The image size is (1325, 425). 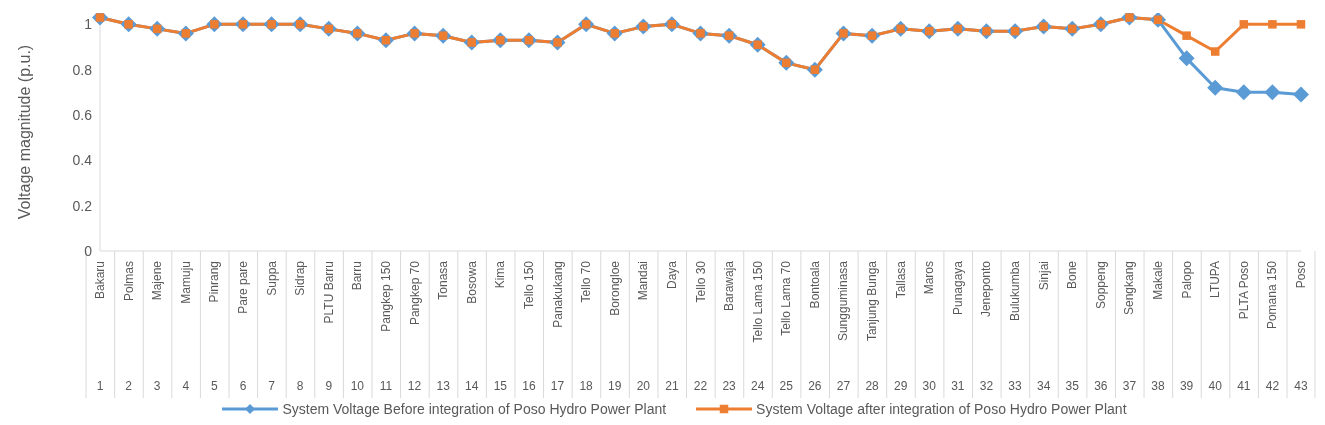 What do you see at coordinates (88, 250) in the screenshot?
I see `y-tick-label: 0` at bounding box center [88, 250].